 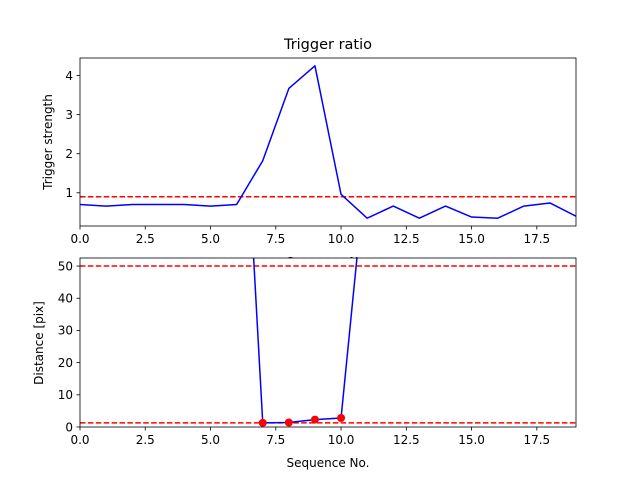 I want to click on bottom-chart-x-tick-label: 10.0, so click(x=341, y=440).